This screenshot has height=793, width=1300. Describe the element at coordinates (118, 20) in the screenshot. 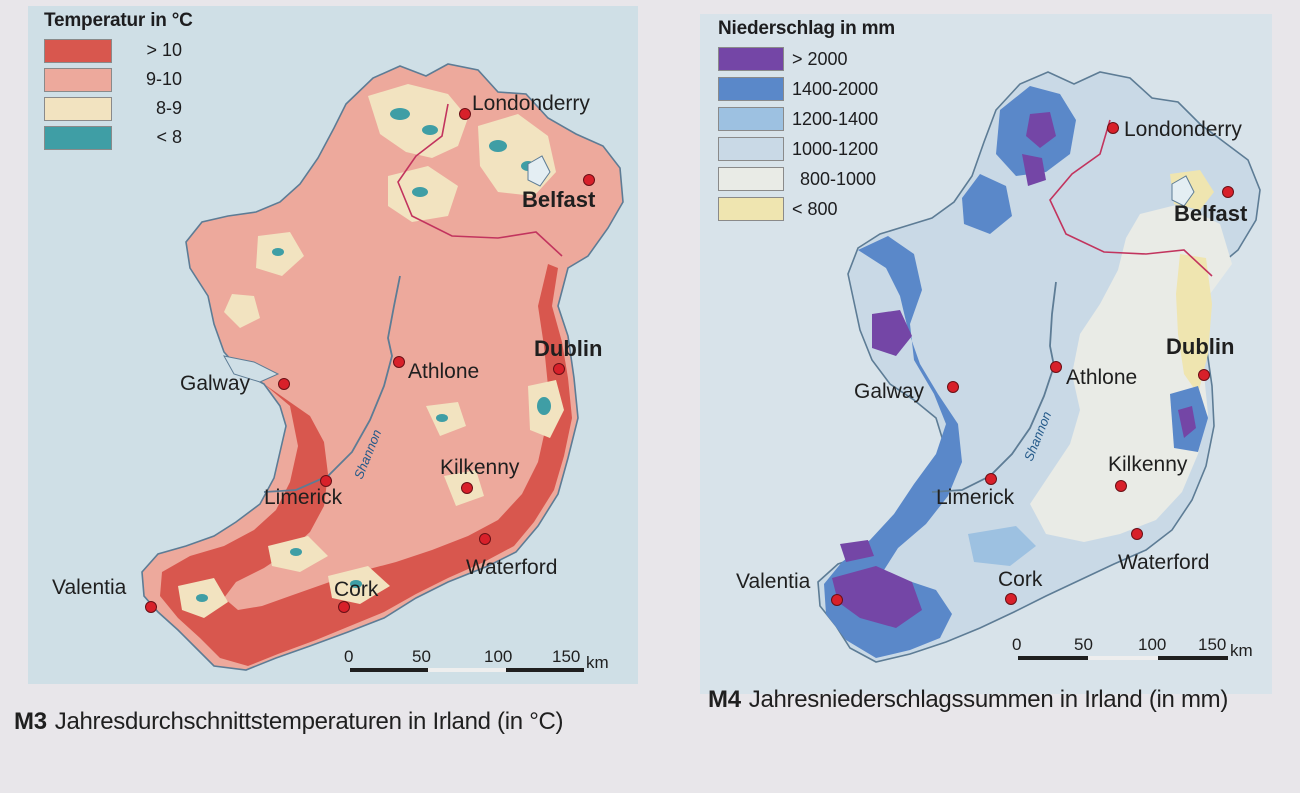

I see `legend-title: Temperatur in °C` at that location.